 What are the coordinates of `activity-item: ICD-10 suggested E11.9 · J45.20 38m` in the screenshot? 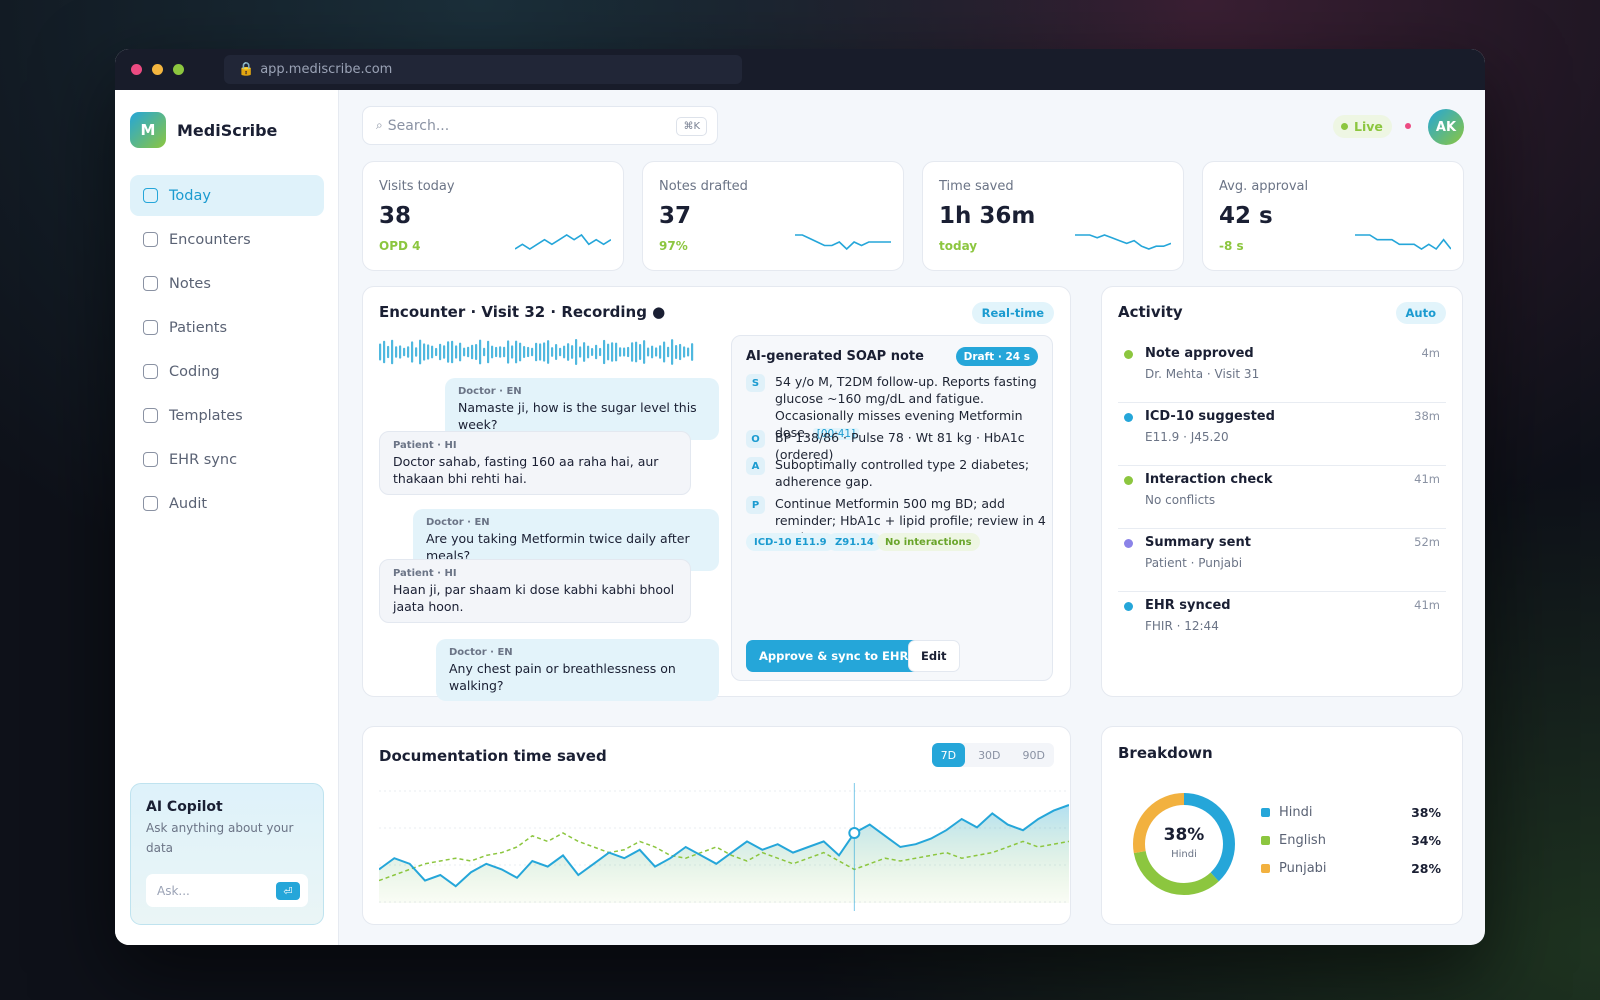 It's located at (1282, 434).